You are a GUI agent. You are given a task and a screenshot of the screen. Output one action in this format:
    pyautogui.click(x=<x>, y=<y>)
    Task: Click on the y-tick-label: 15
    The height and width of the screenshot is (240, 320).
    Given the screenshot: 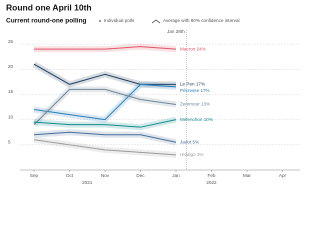 What is the action you would take?
    pyautogui.click(x=11, y=91)
    